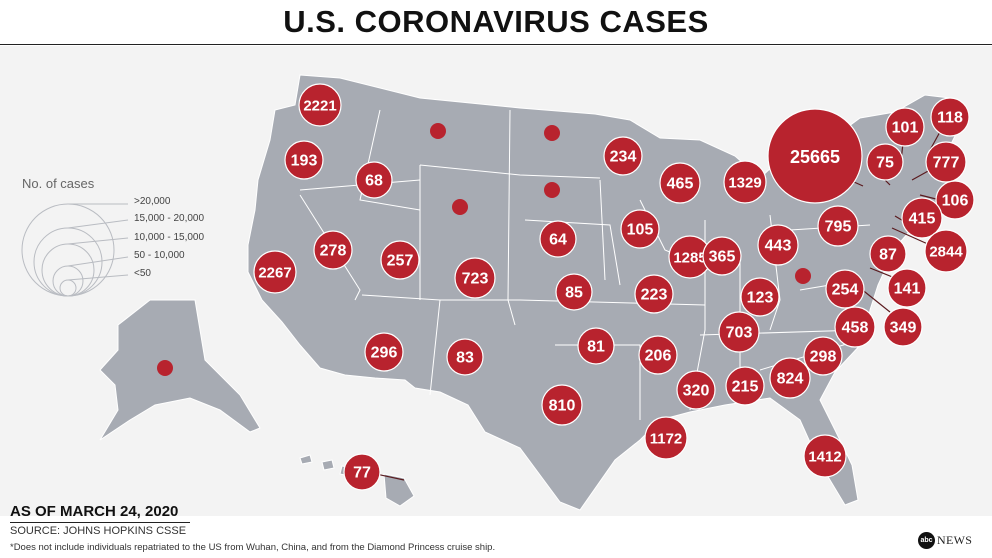  I want to click on connector-md, so click(882, 273).